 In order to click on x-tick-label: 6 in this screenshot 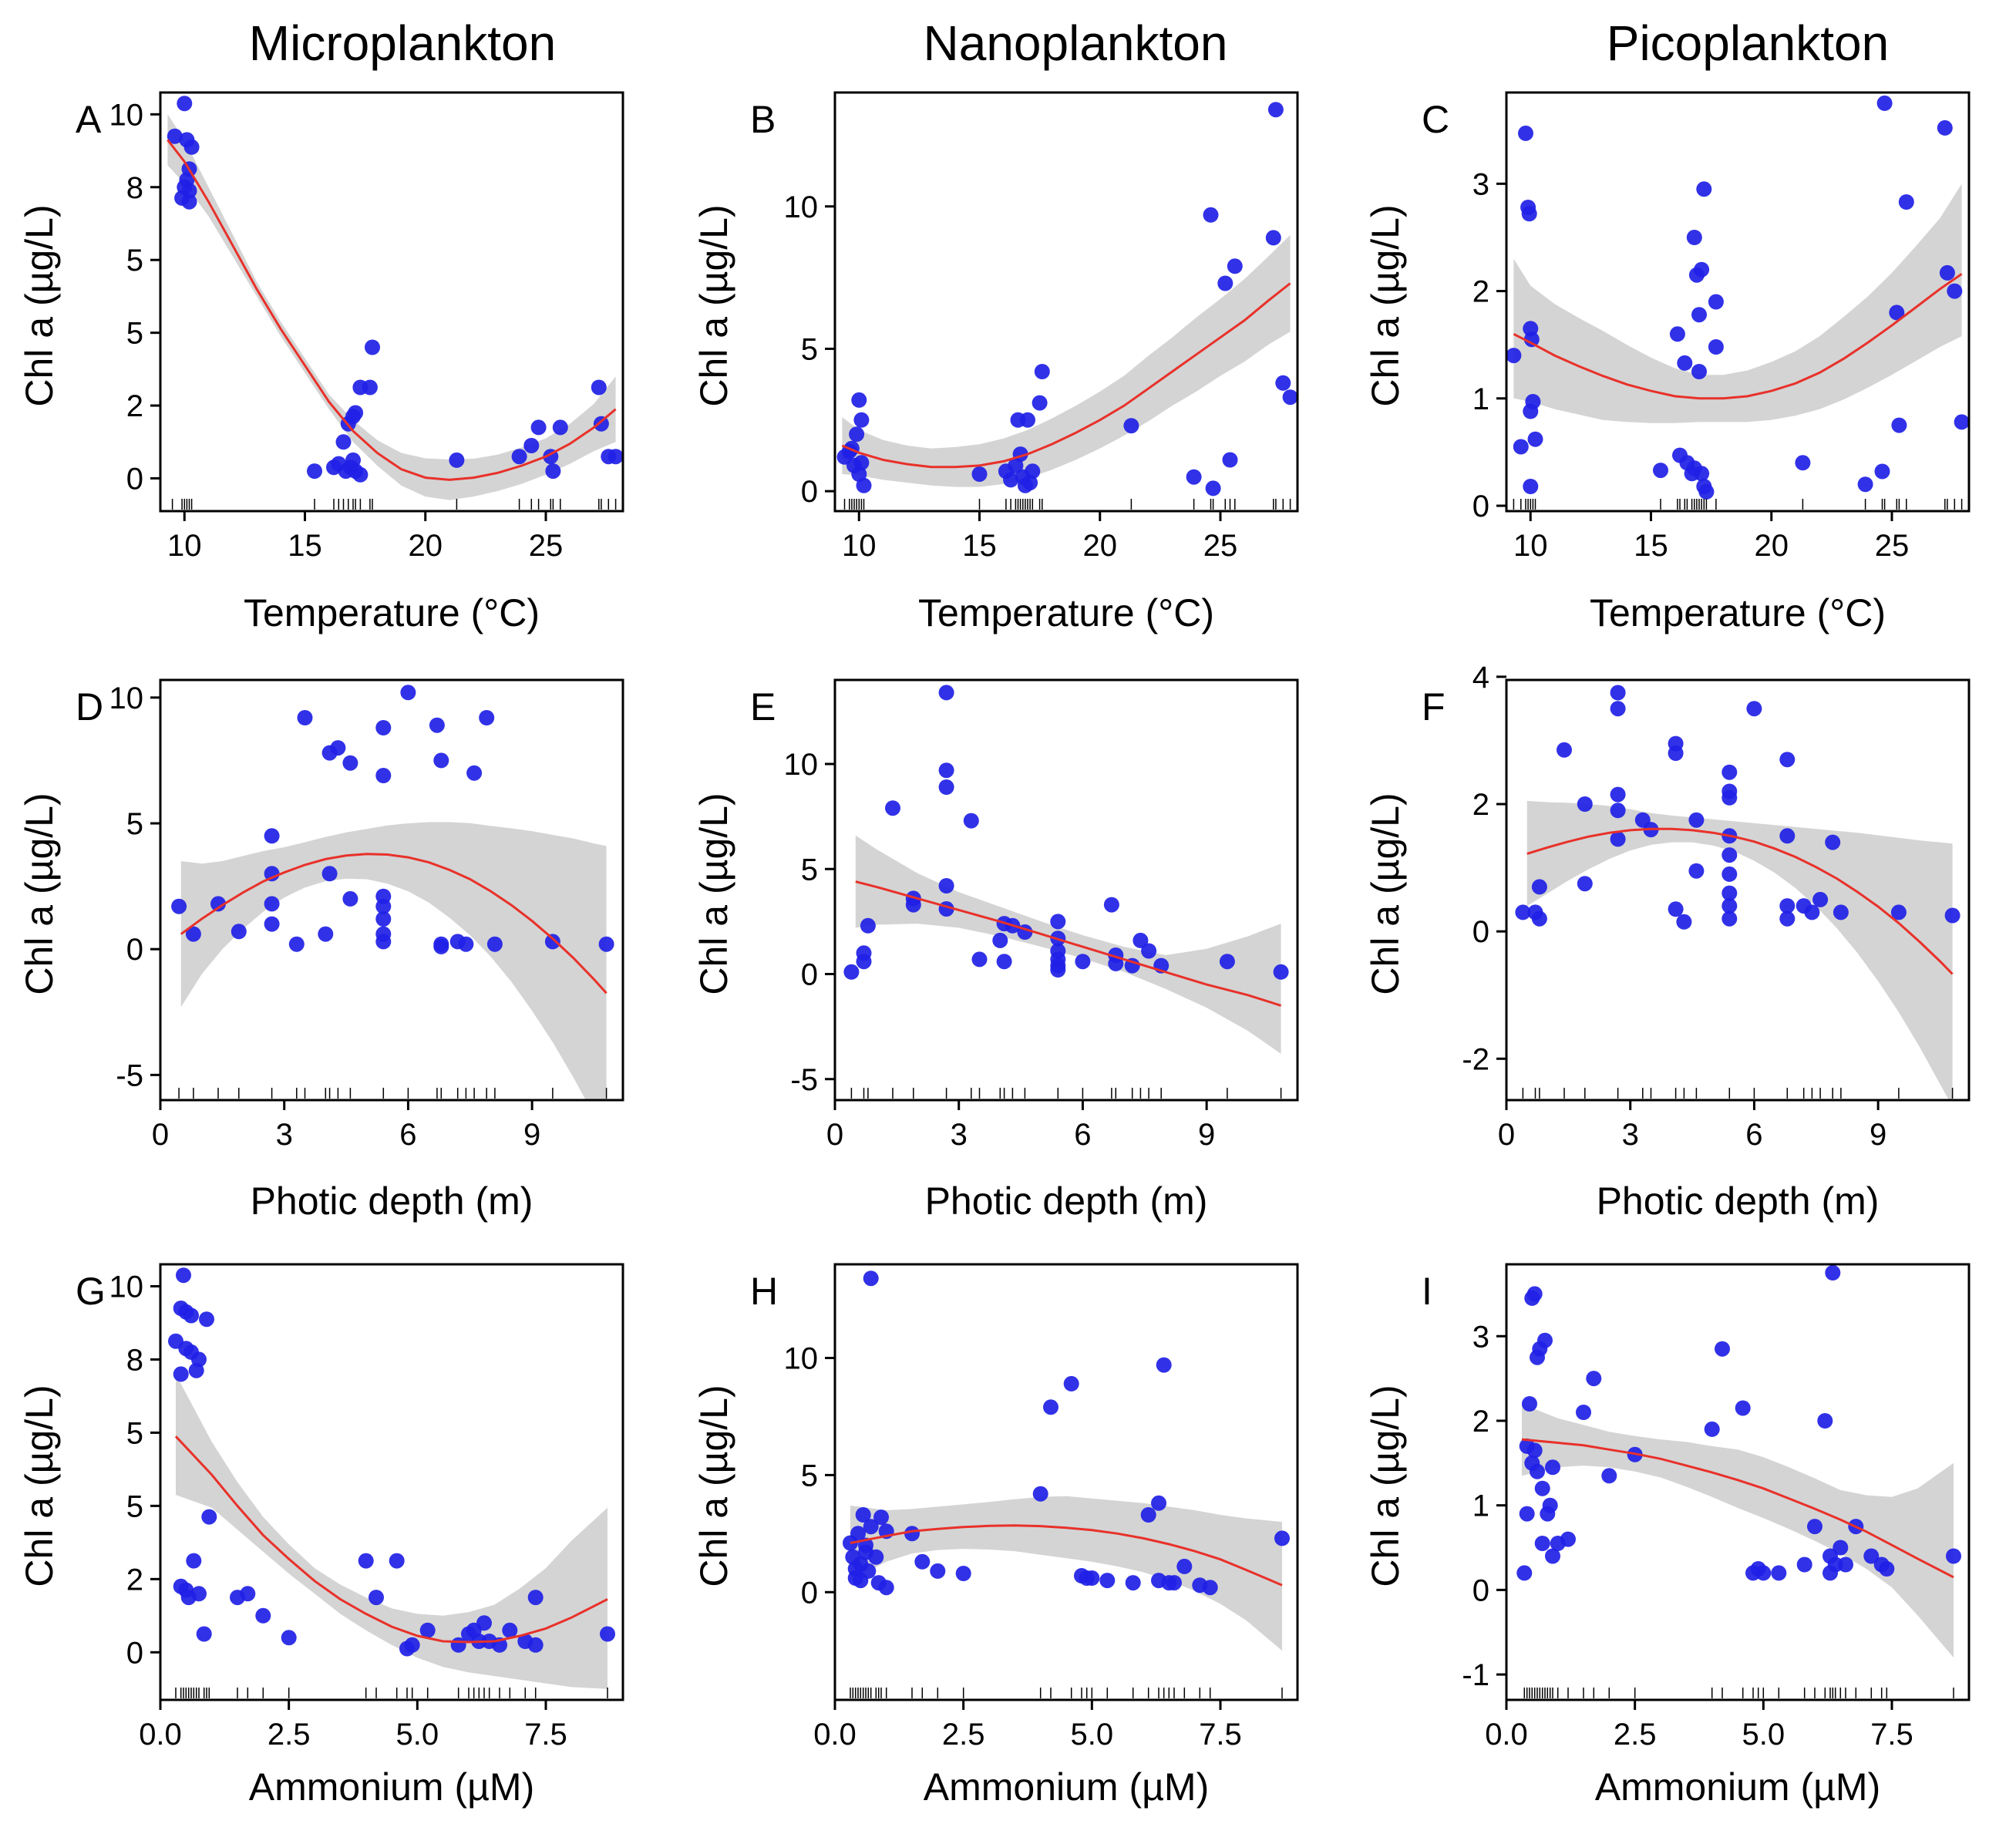, I will do `click(407, 1135)`.